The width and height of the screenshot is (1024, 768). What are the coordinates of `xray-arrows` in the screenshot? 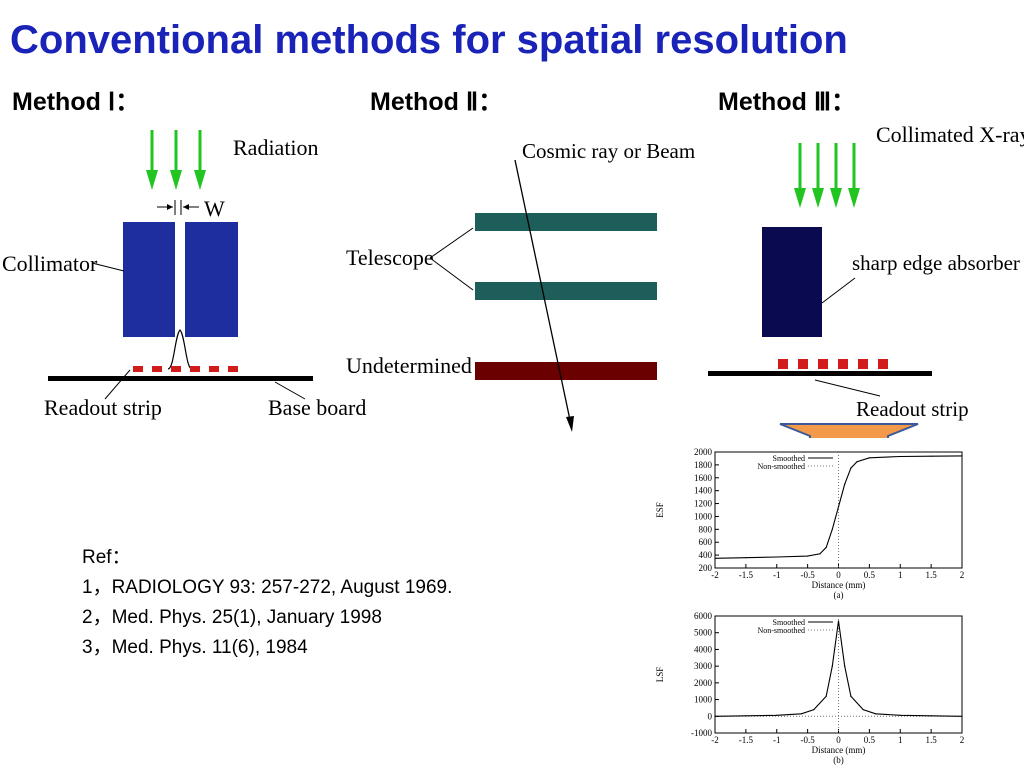 It's located at (827, 175).